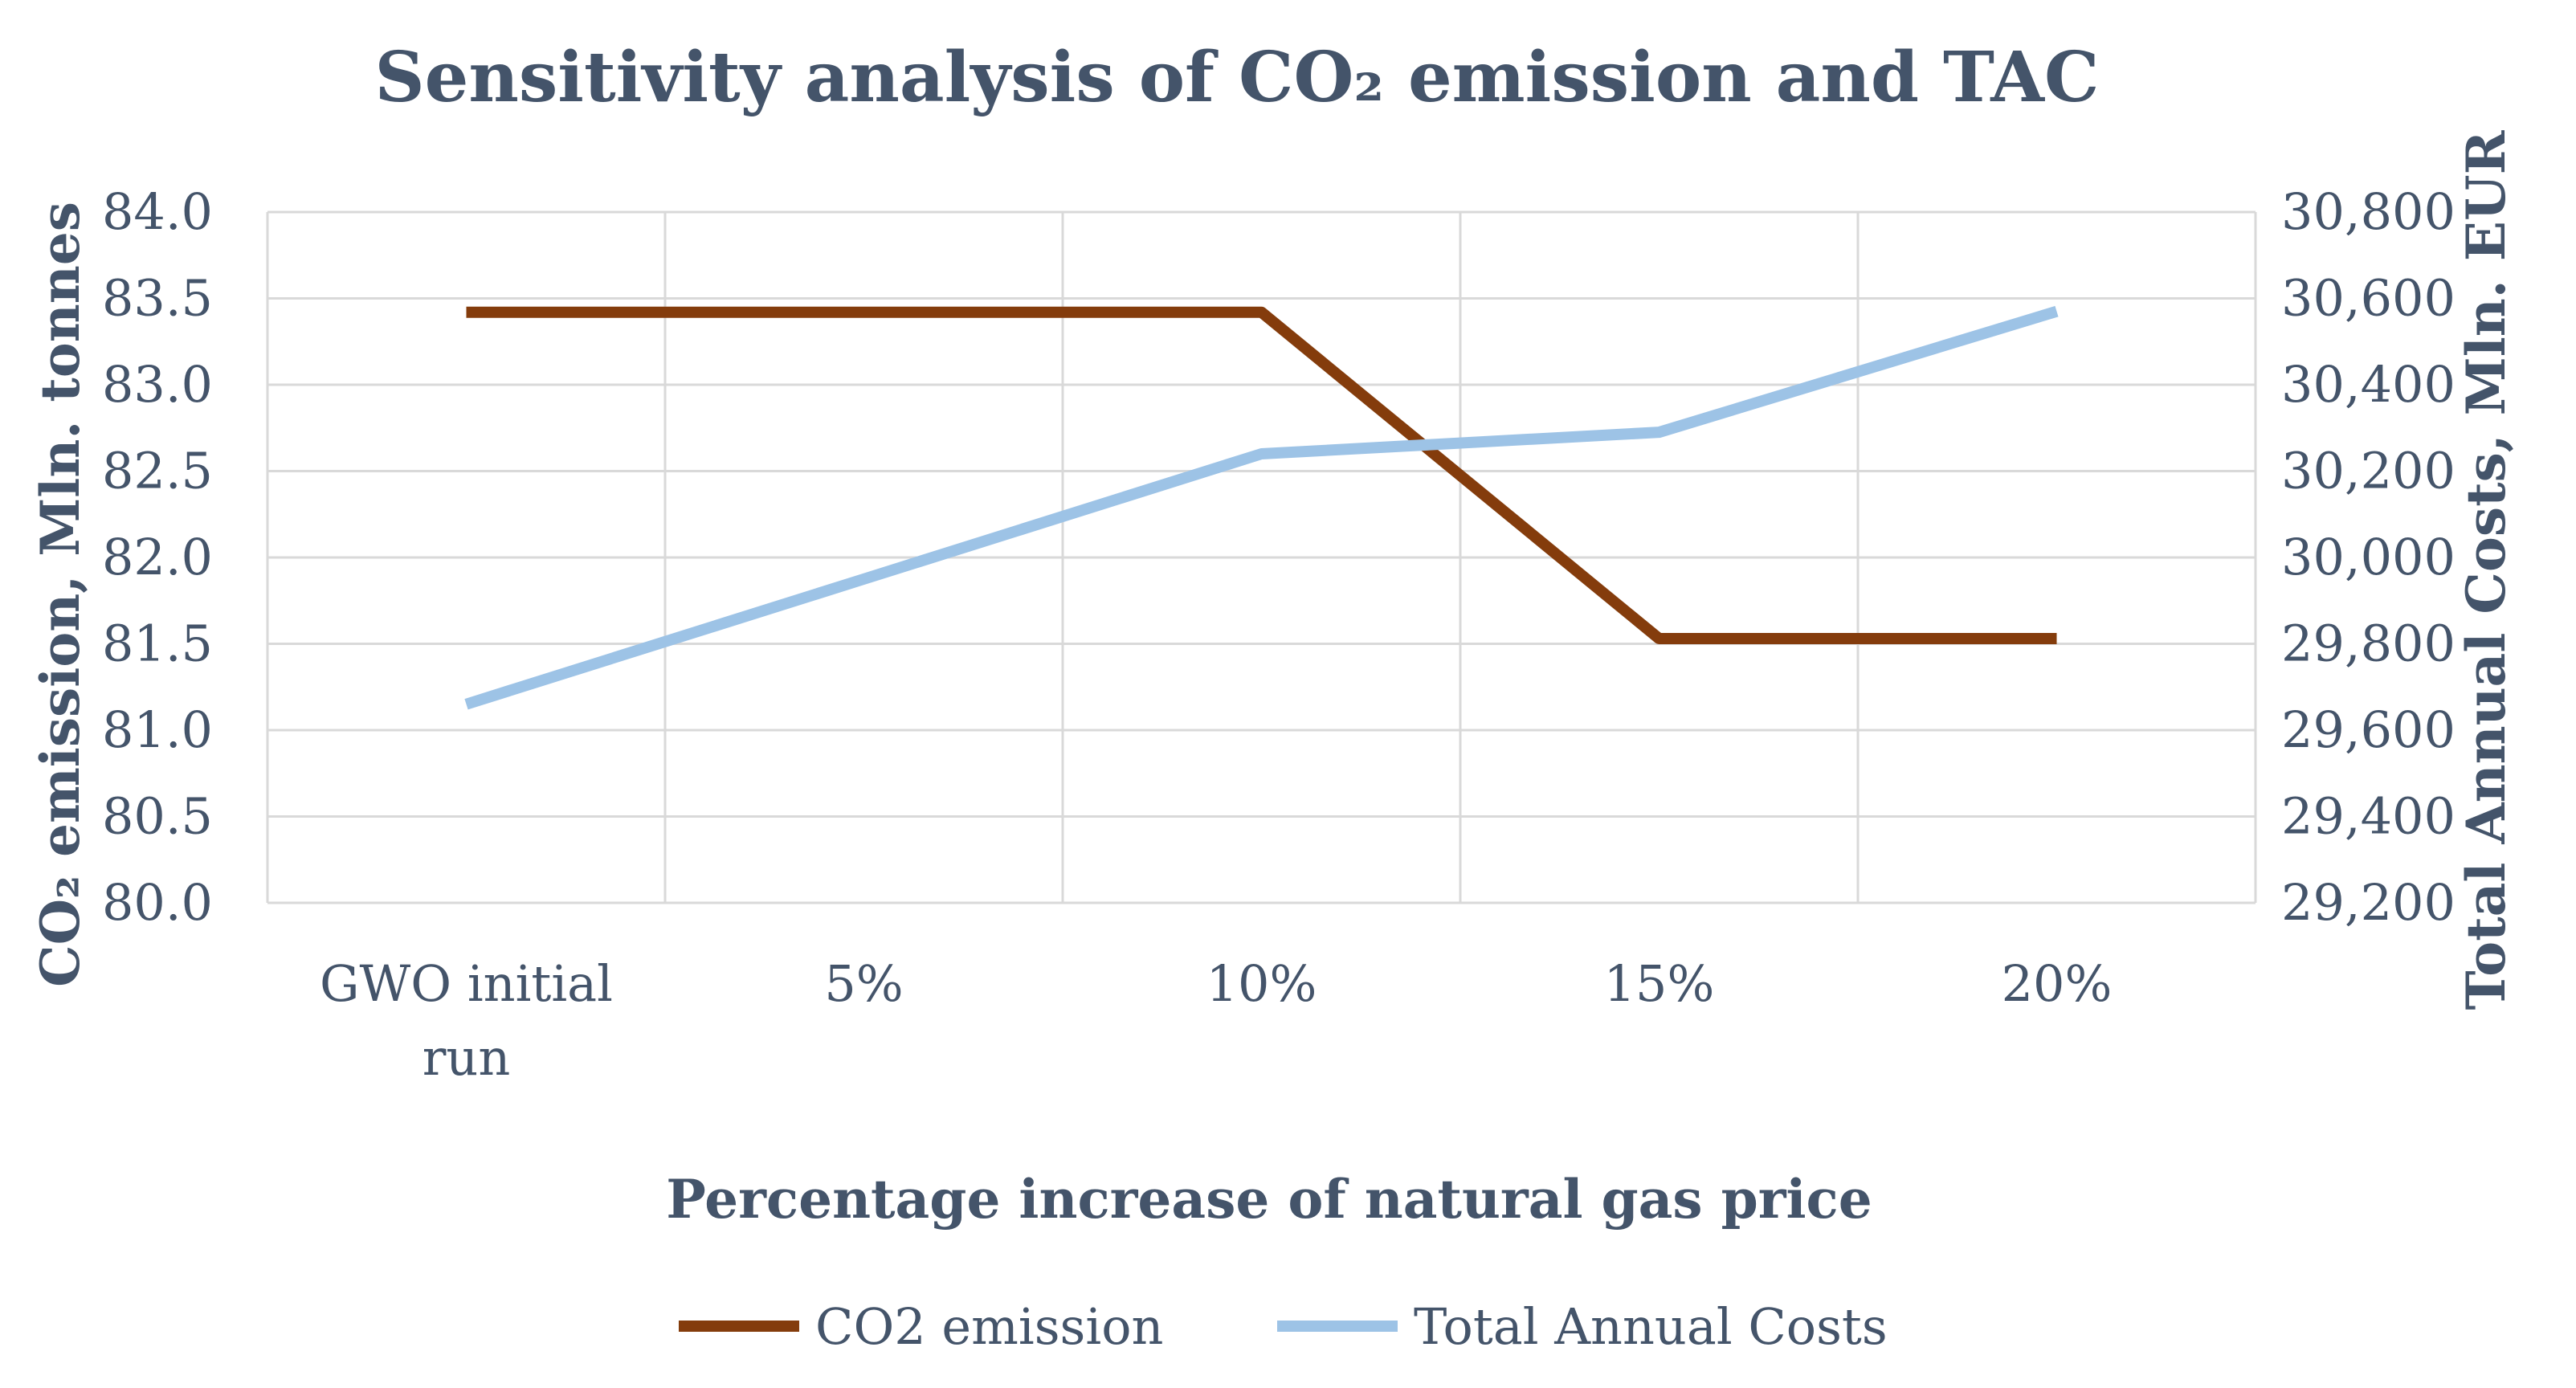  I want to click on left-y-axis: 80.0 80.5 81.0 81.5 82.0 82.5 83.0 83.5 84.0, so click(157, 557).